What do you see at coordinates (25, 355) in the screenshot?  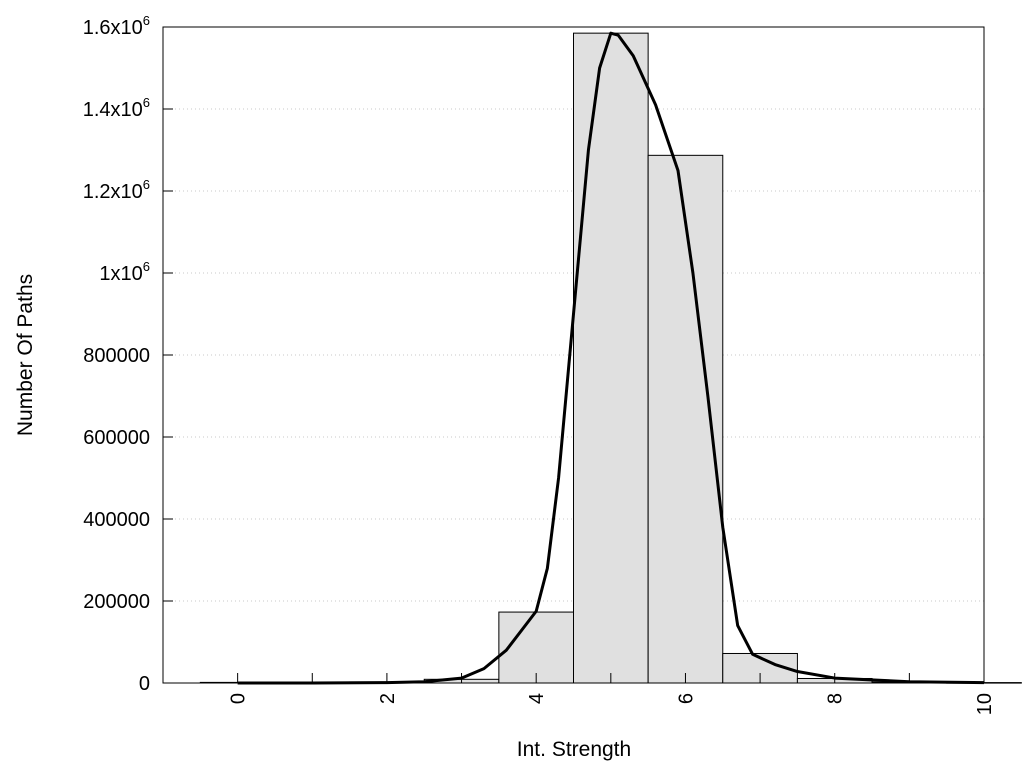 I see `y-axis-title: Number Of Paths` at bounding box center [25, 355].